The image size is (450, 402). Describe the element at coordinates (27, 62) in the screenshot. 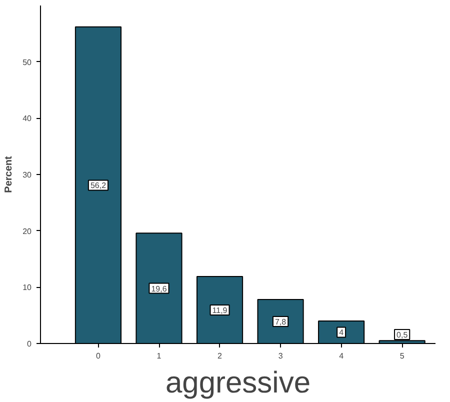

I see `y-tick-label: 50` at that location.